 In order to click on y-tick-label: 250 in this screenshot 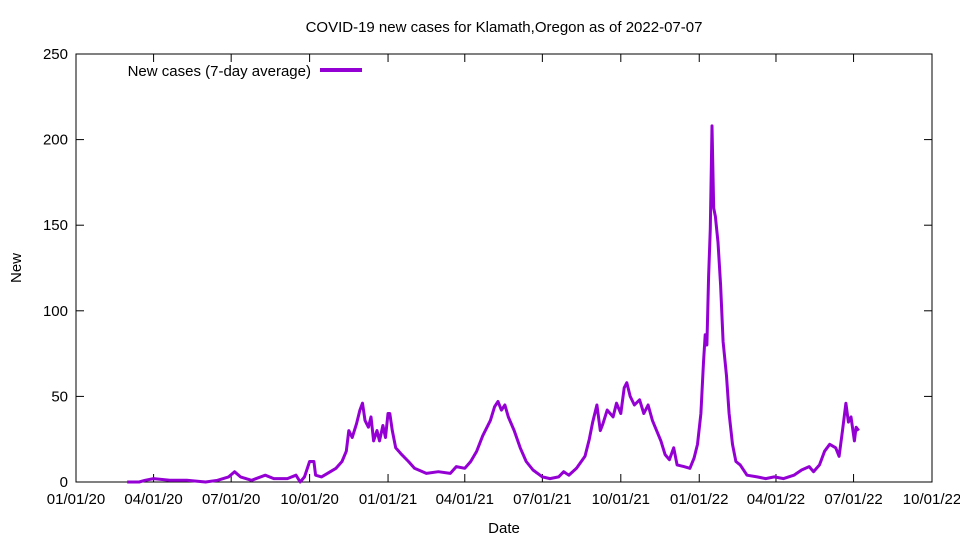, I will do `click(55, 54)`.